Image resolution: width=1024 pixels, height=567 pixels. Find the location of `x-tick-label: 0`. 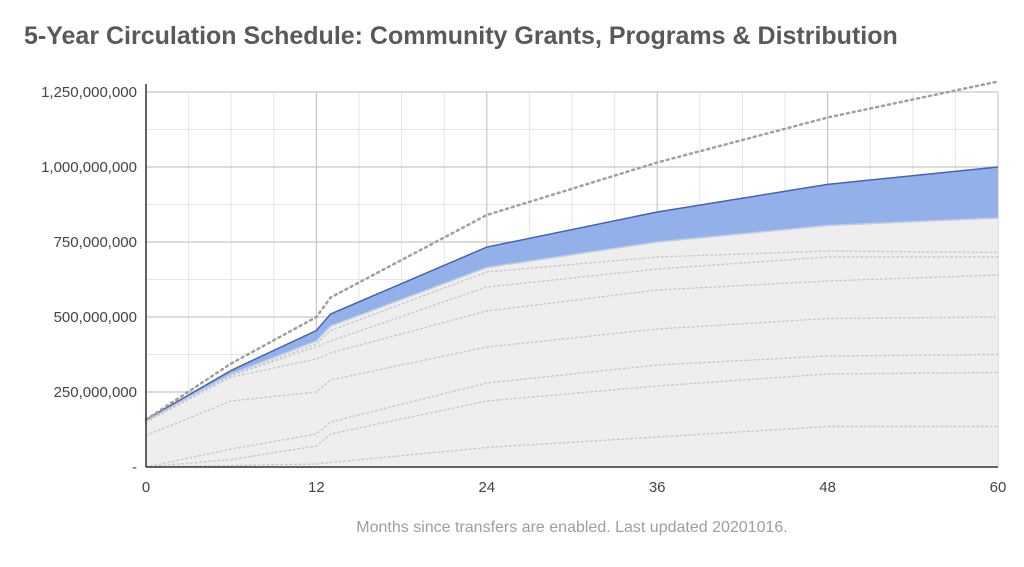

x-tick-label: 0 is located at coordinates (146, 487).